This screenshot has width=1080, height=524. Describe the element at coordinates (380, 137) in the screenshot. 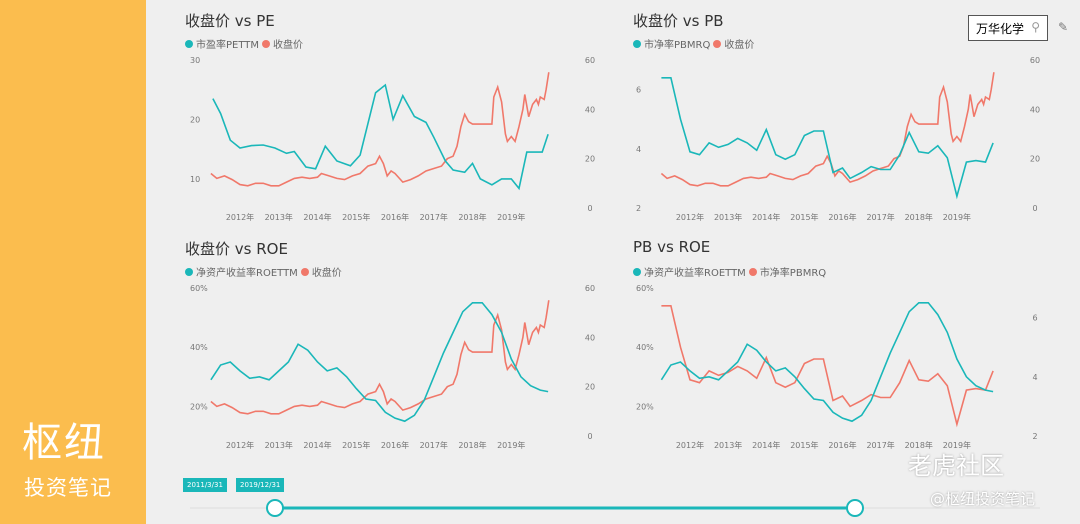

I see `series-line-pe` at that location.